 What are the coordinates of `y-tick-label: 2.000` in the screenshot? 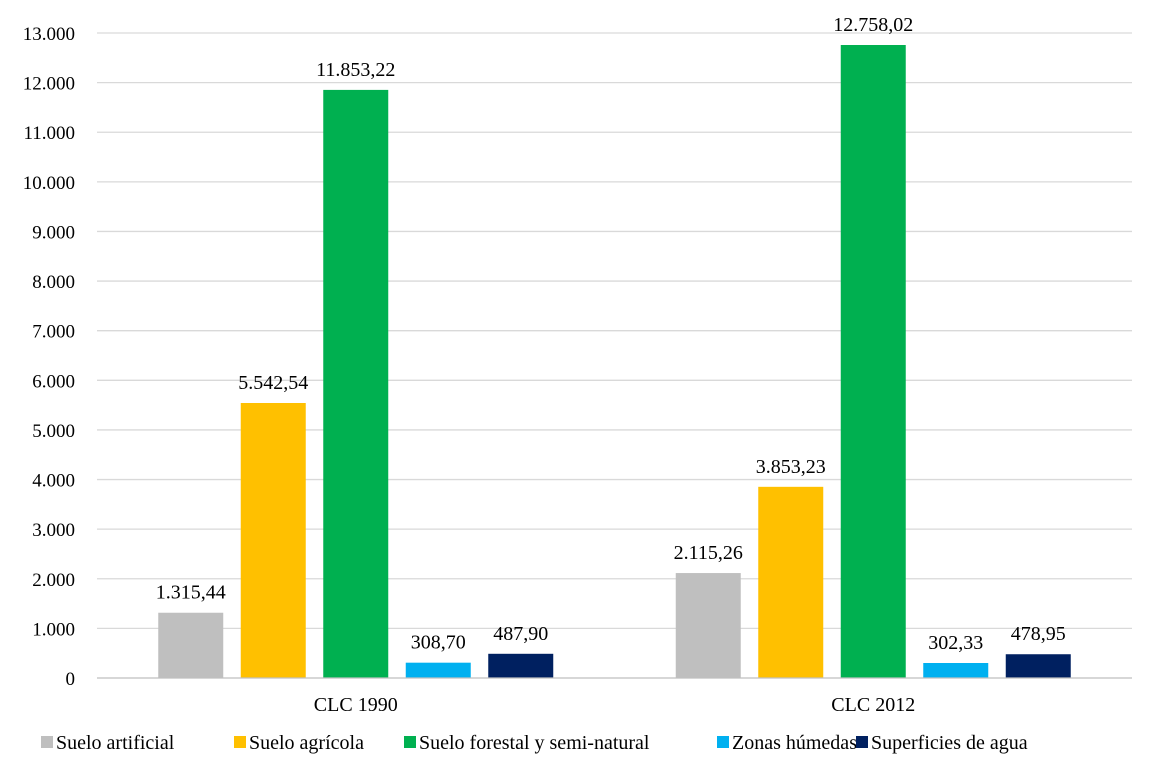 It's located at (53, 580).